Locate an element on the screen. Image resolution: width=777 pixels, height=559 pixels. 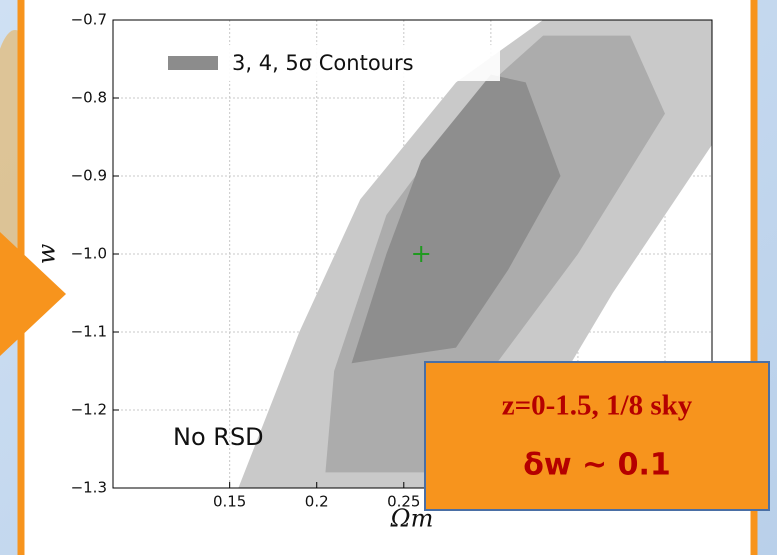
y-axis-label: w is located at coordinates (47, 253).